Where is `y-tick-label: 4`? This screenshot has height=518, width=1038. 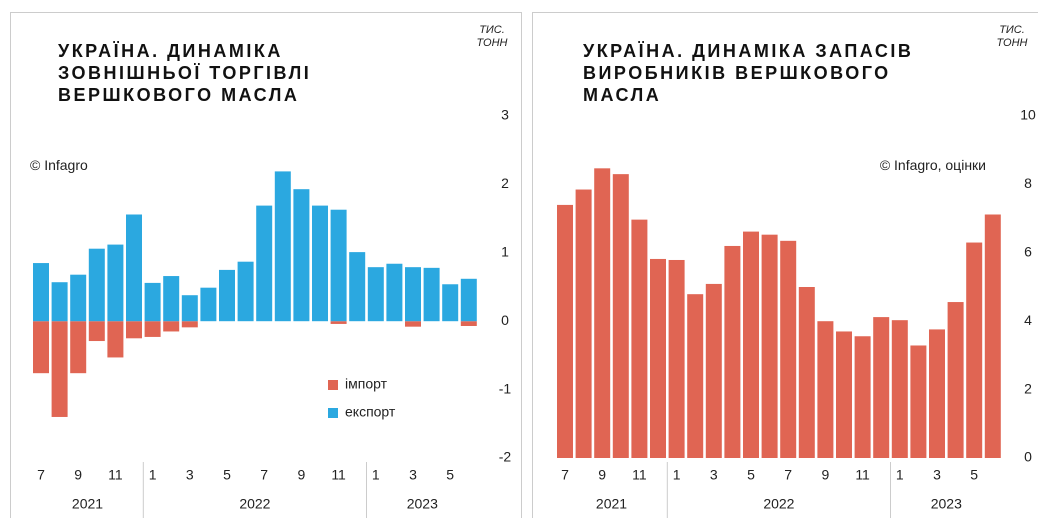
y-tick-label: 4 is located at coordinates (1028, 320).